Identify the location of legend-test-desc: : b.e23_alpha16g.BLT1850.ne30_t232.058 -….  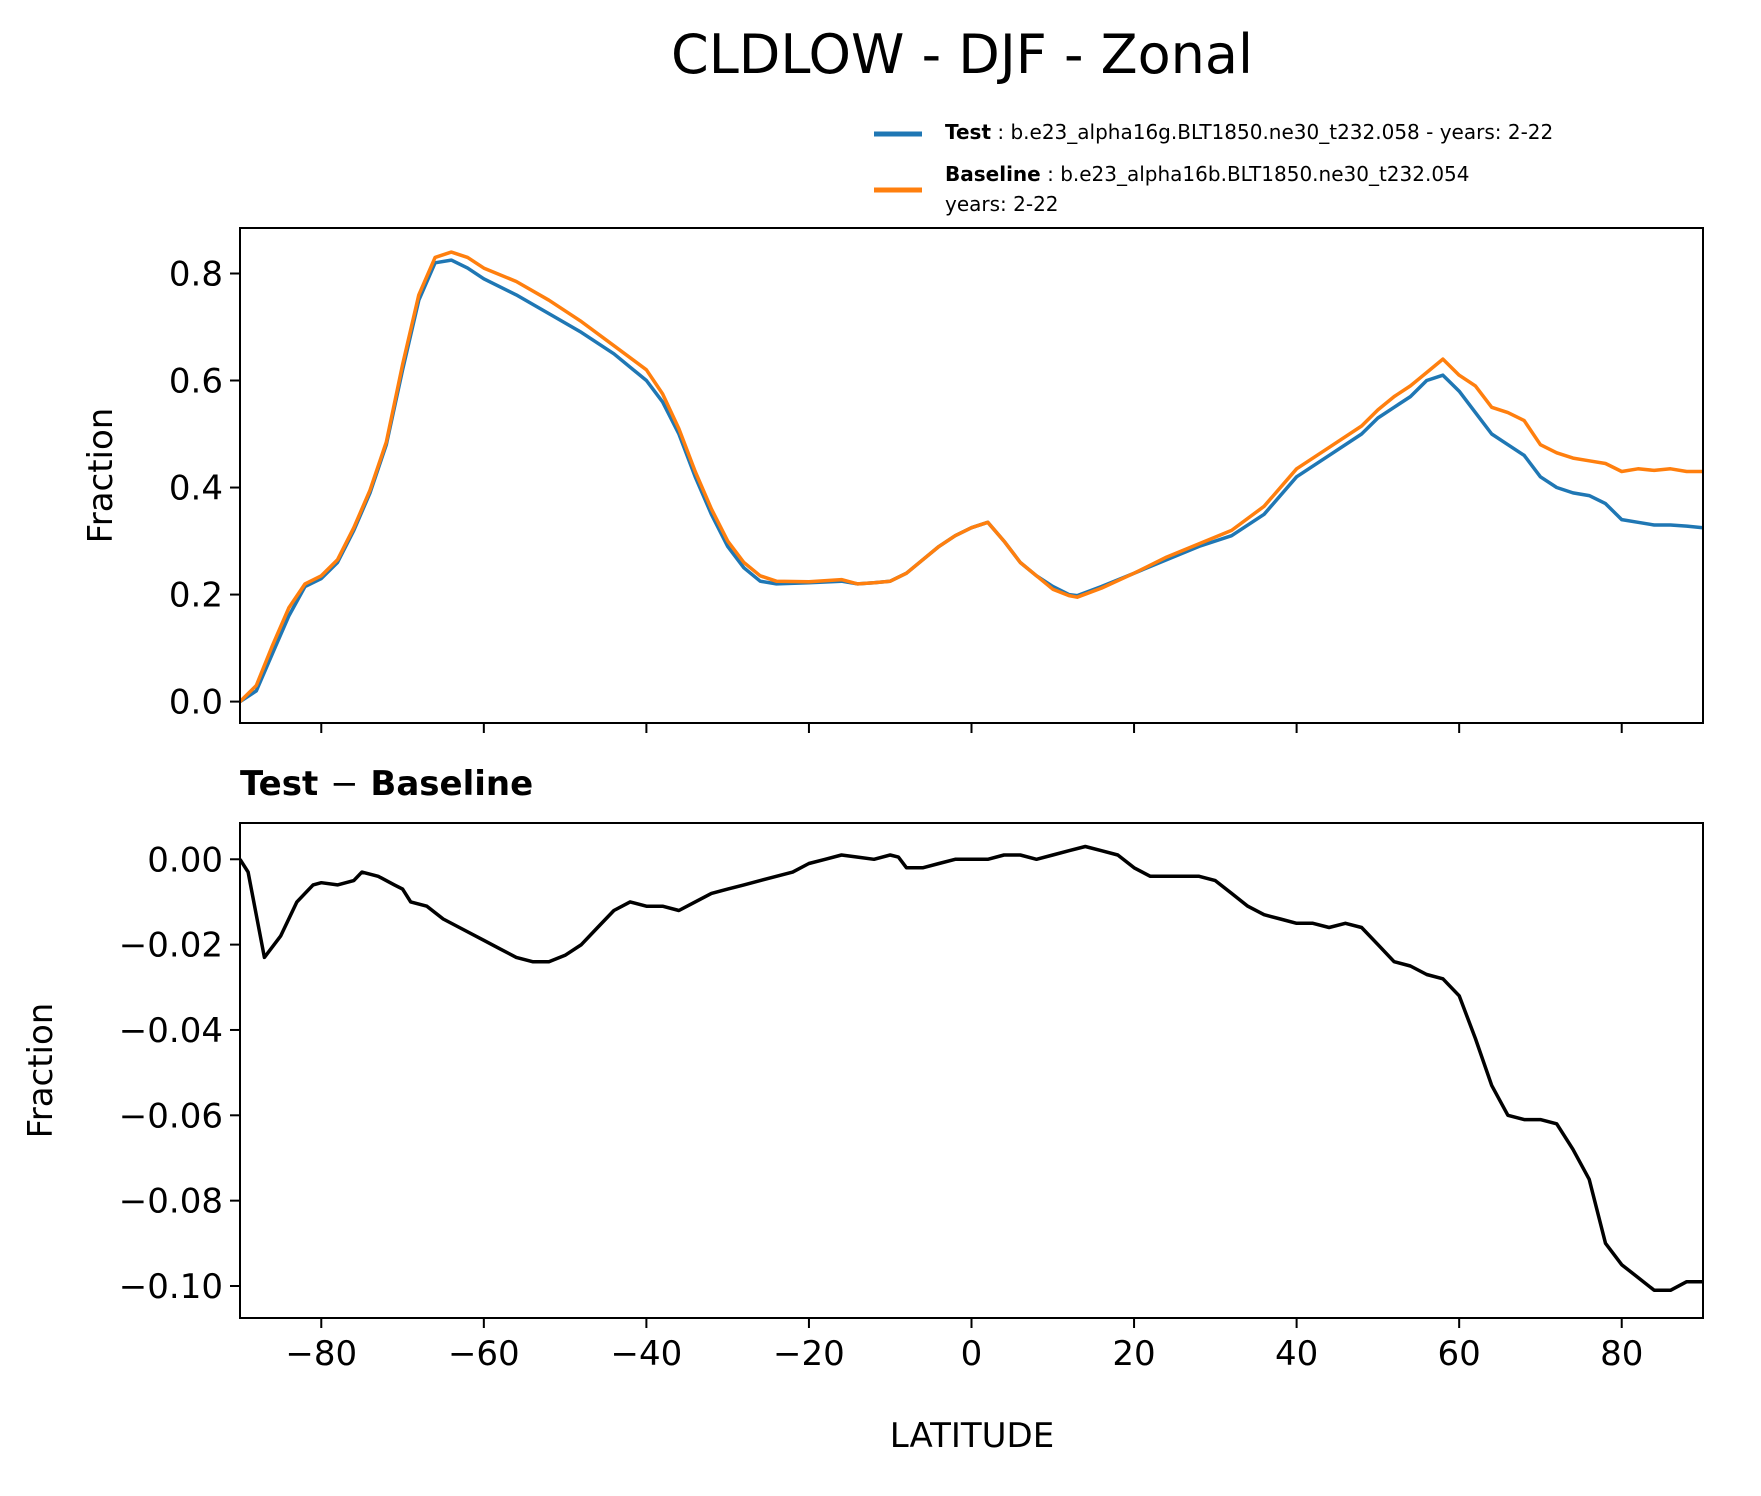
(1275, 132).